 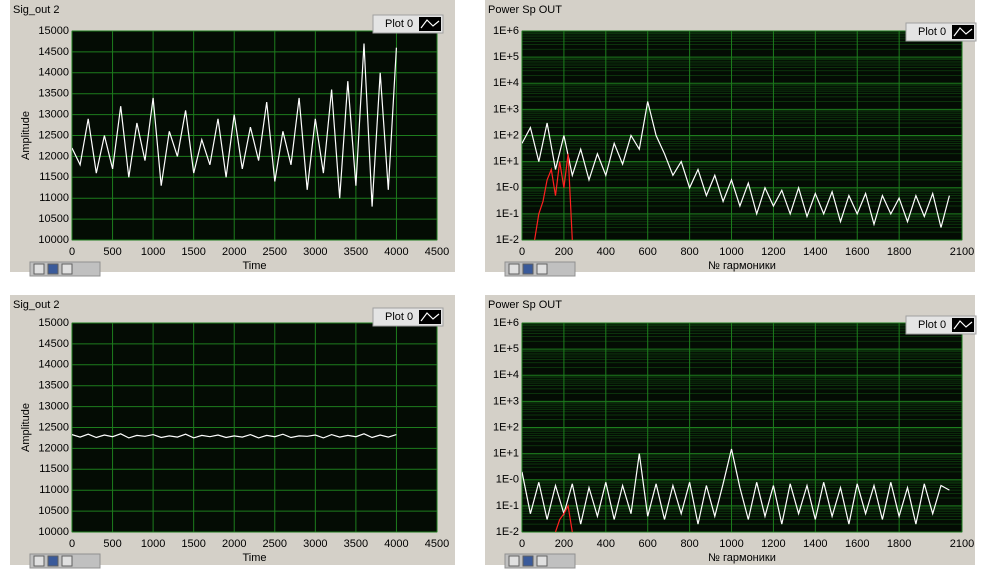 I want to click on x-tick-label: 1500, so click(x=193, y=544).